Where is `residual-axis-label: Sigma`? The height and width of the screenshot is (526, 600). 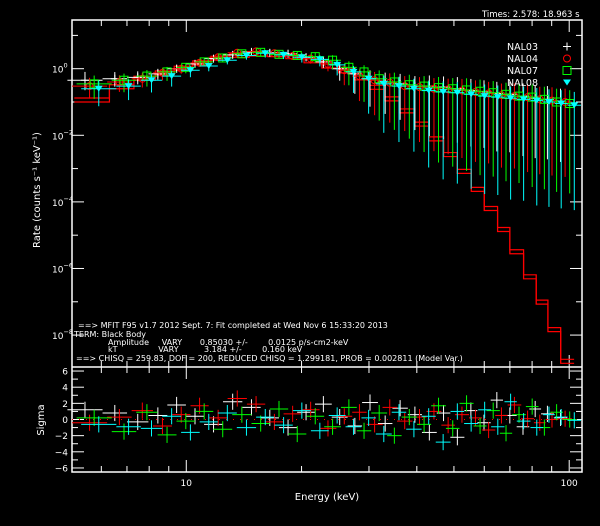
residual-axis-label: Sigma is located at coordinates (41, 419).